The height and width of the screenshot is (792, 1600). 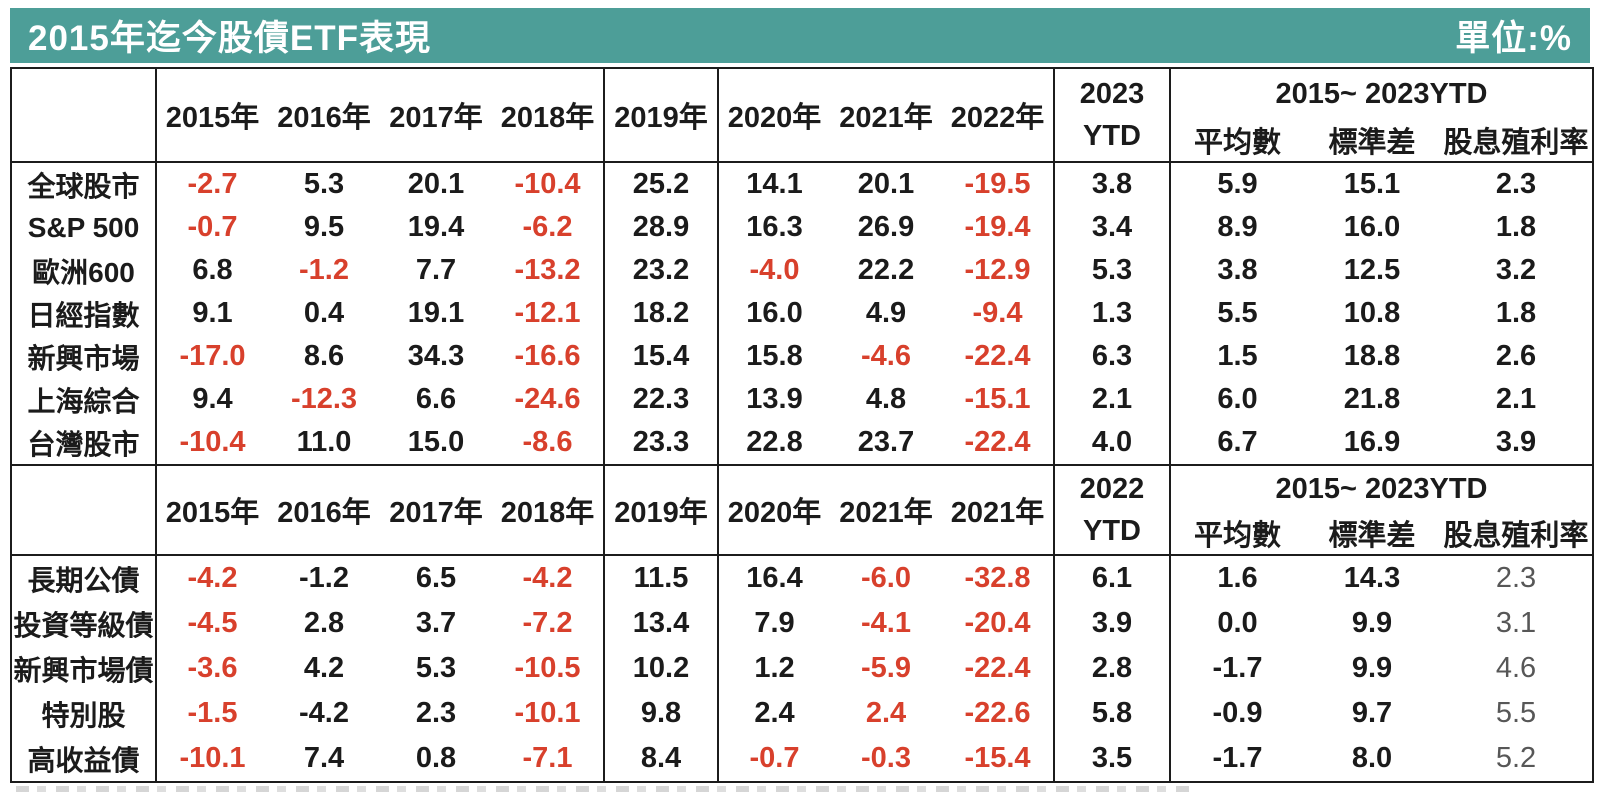 What do you see at coordinates (436, 313) in the screenshot?
I see `value-cell: 19.1` at bounding box center [436, 313].